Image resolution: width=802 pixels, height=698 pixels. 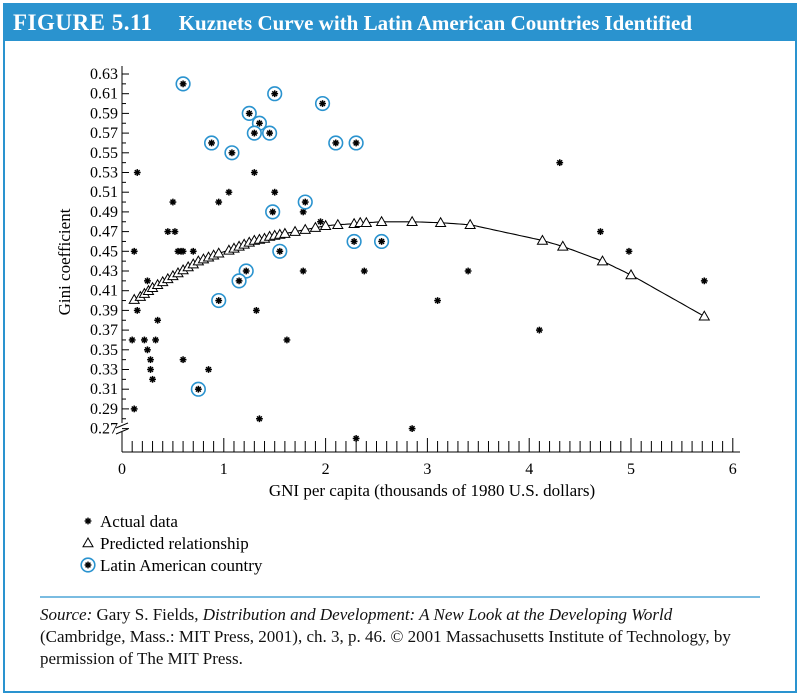 I want to click on y-axis-label: Gini coefficient, so click(x=64, y=261).